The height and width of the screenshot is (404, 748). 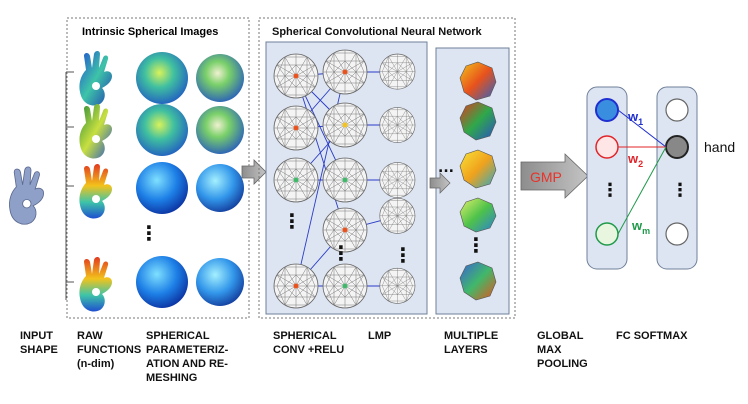 I want to click on intrinsic-images-title: Intrinsic Spherical Images, so click(x=150, y=32).